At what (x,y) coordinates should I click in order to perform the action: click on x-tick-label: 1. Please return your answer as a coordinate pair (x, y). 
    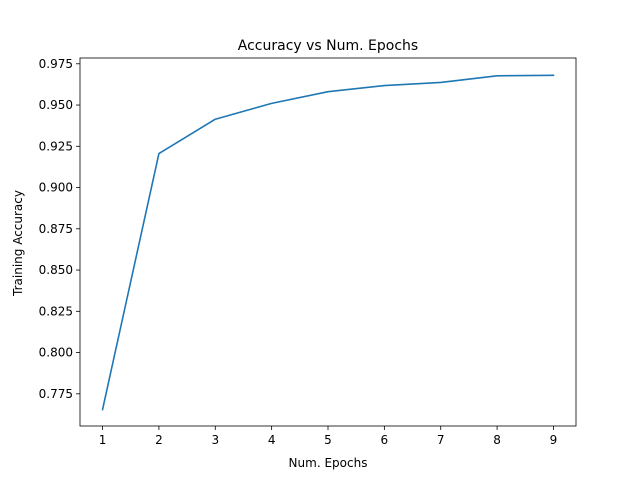
    Looking at the image, I should click on (103, 440).